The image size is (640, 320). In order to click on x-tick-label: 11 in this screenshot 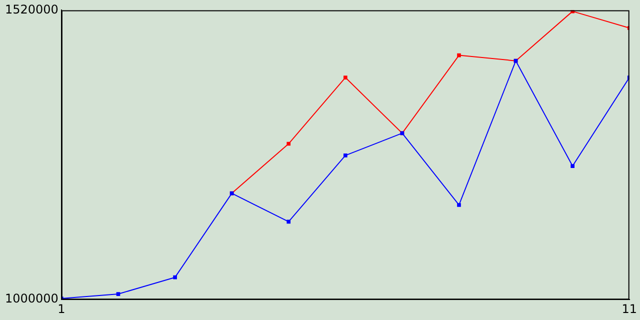, I will do `click(630, 309)`.